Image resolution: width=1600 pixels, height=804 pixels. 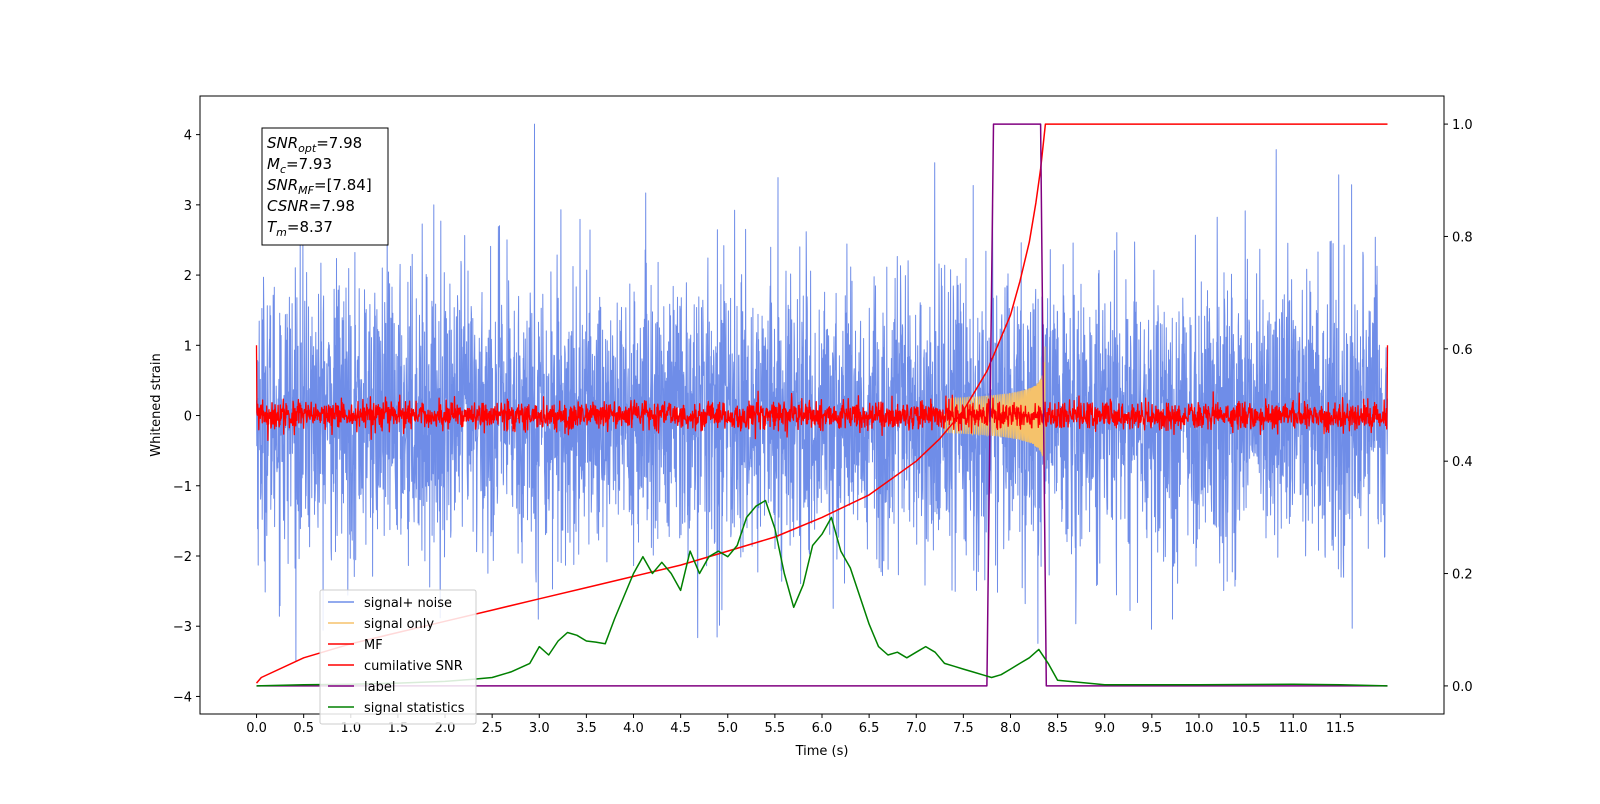 I want to click on x-tick-label: 8.5, so click(x=1057, y=728).